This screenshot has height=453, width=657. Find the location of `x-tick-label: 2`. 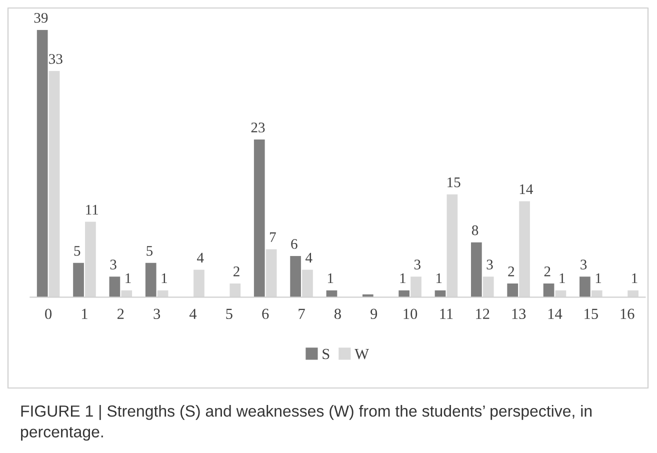

x-tick-label: 2 is located at coordinates (121, 313).